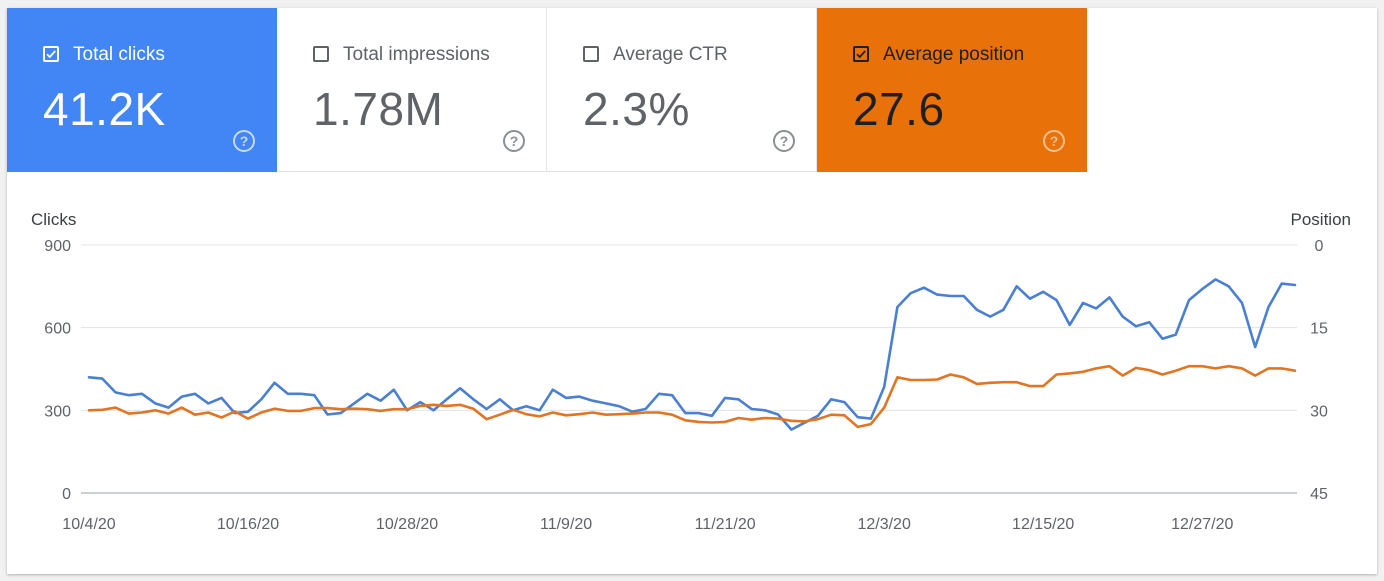 This screenshot has width=1384, height=581. Describe the element at coordinates (416, 54) in the screenshot. I see `metric-label: Total impressions` at that location.